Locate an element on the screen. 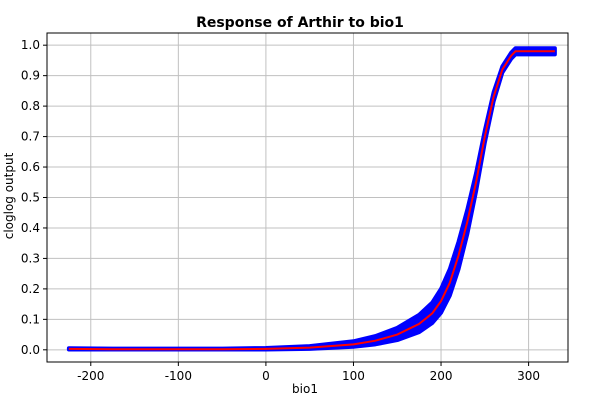  x-tick-label: 200 is located at coordinates (441, 376).